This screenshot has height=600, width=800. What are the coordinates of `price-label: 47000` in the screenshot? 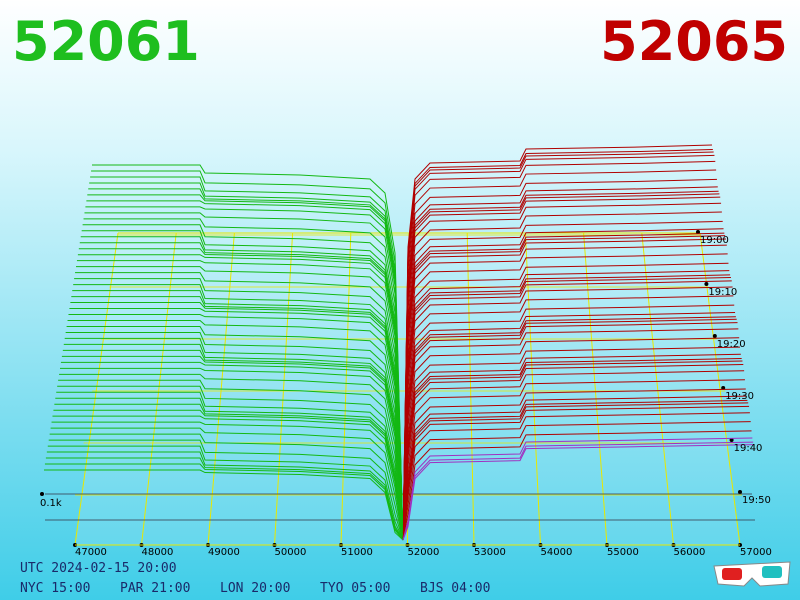 It's located at (91, 552).